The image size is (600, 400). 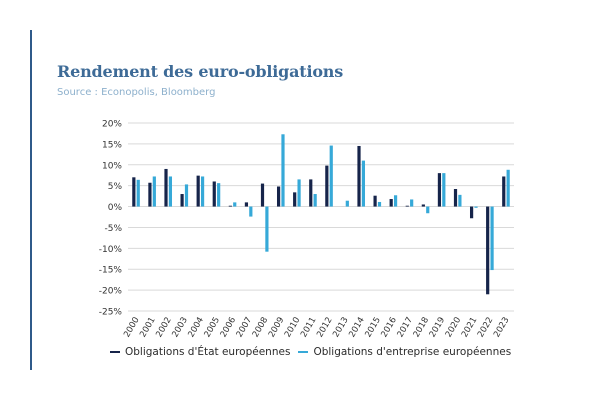 What do you see at coordinates (31, 200) in the screenshot?
I see `accent-bar` at bounding box center [31, 200].